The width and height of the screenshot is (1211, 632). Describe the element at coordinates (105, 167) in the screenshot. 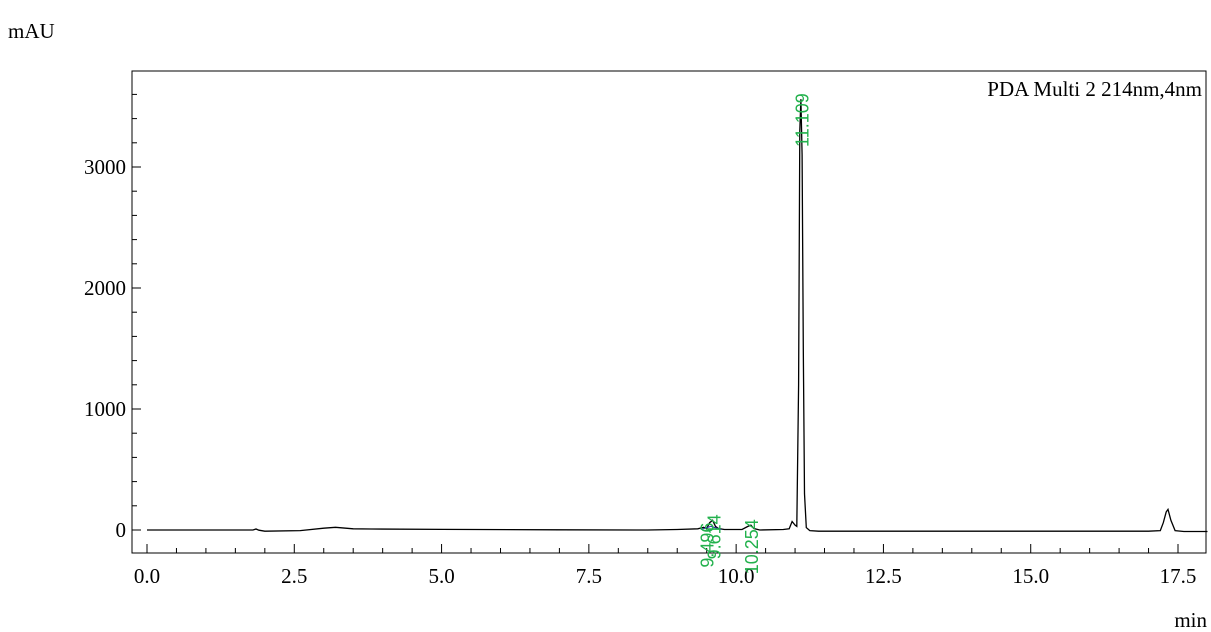

I see `y-tick-label: 3000` at that location.